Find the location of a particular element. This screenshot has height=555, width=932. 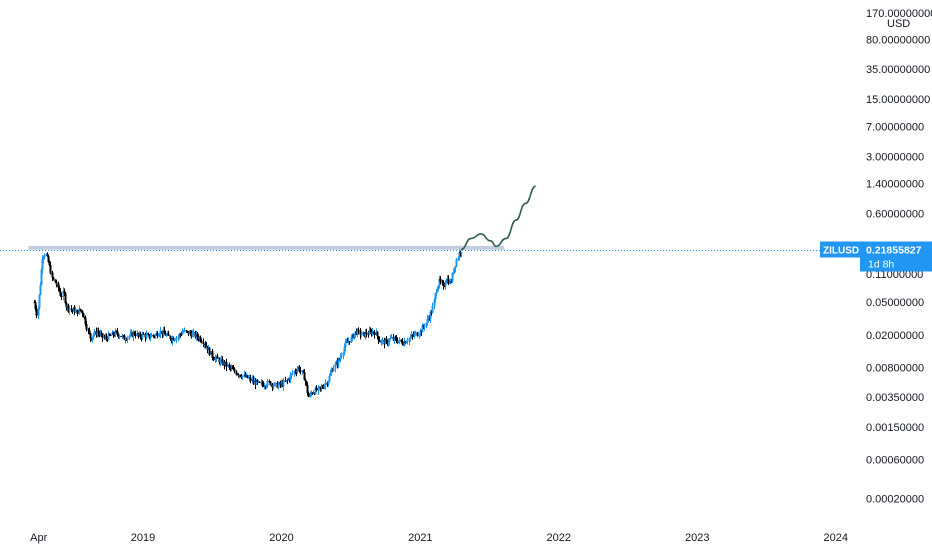

y-tick-label: 0.05000000 is located at coordinates (895, 303).